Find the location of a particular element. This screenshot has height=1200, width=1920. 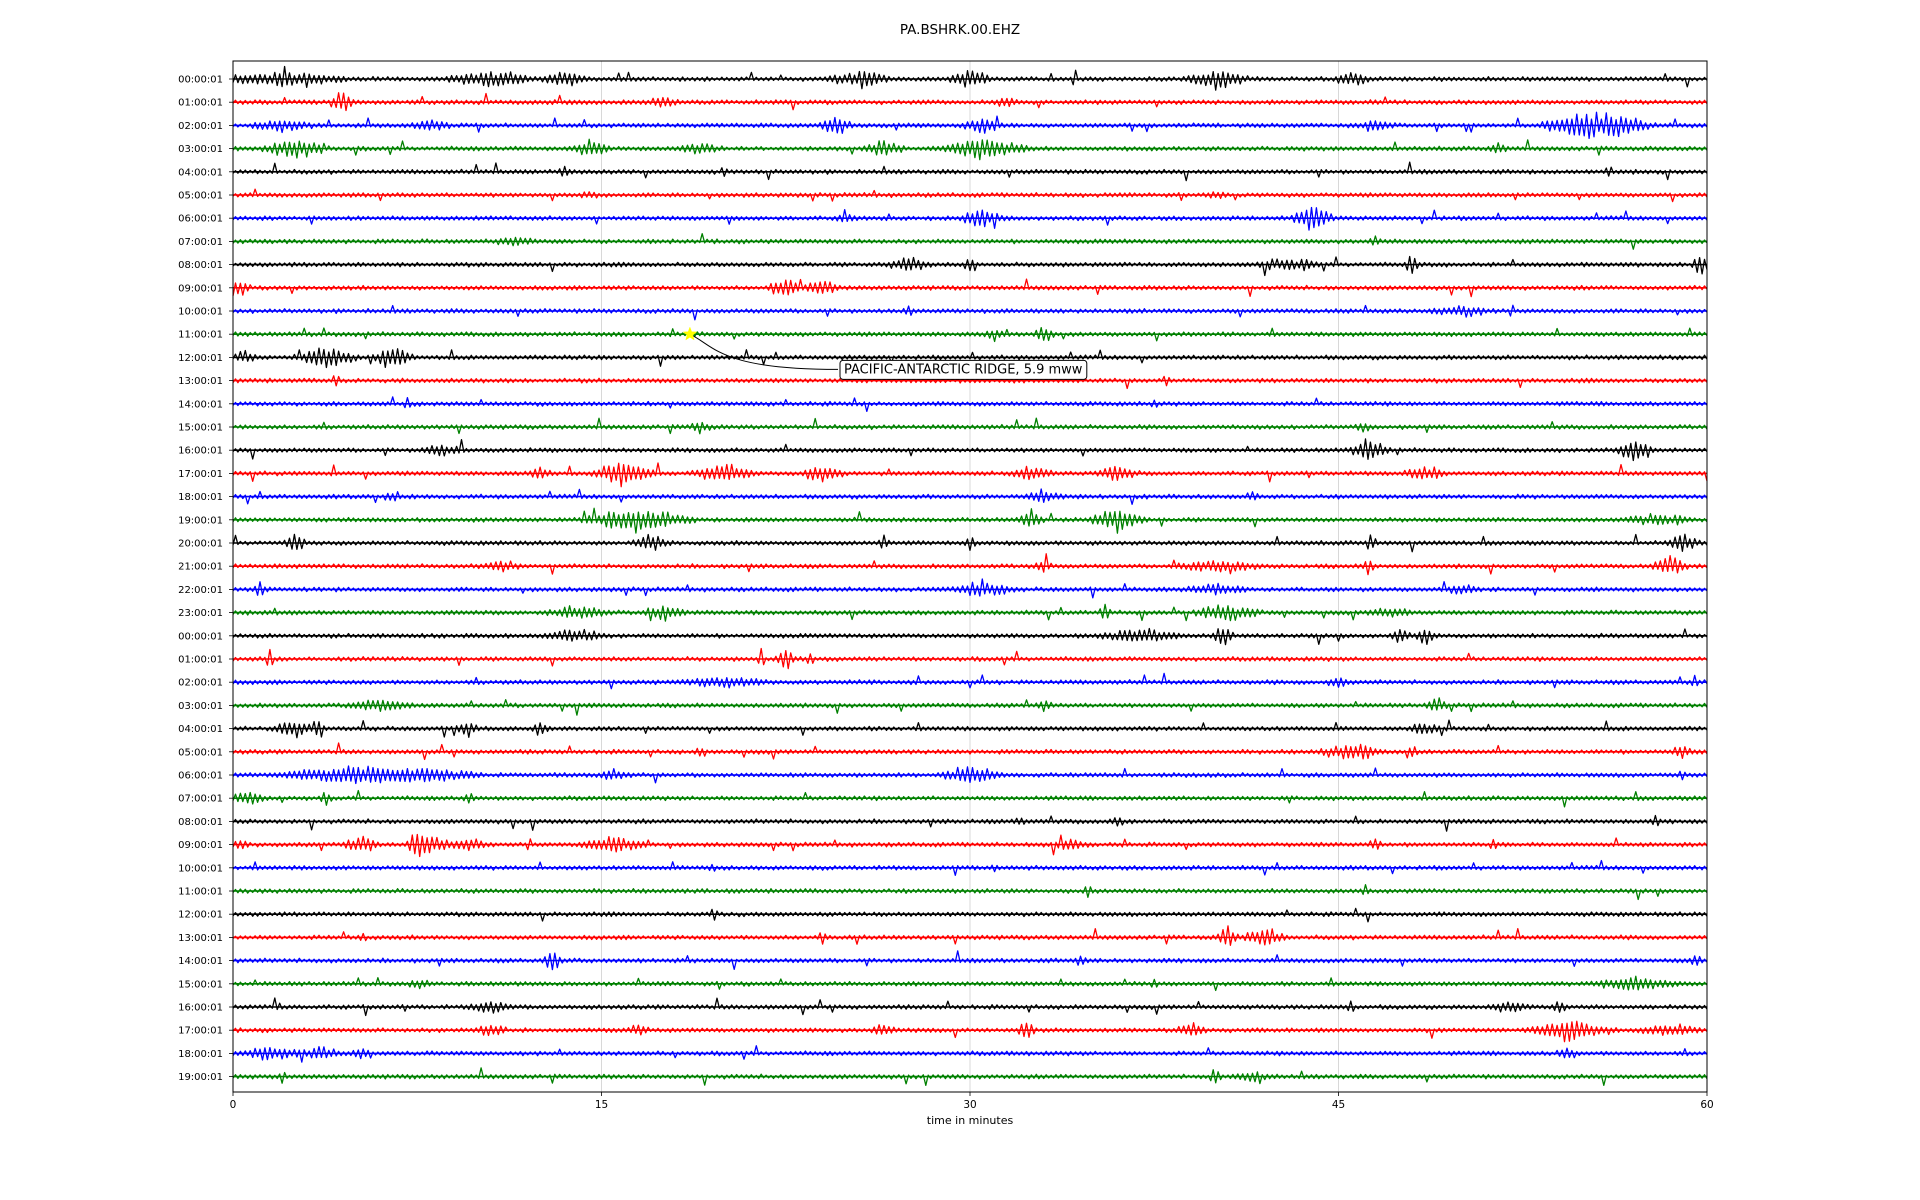

x-axis: 0 15 30 45 60 is located at coordinates (972, 1101).